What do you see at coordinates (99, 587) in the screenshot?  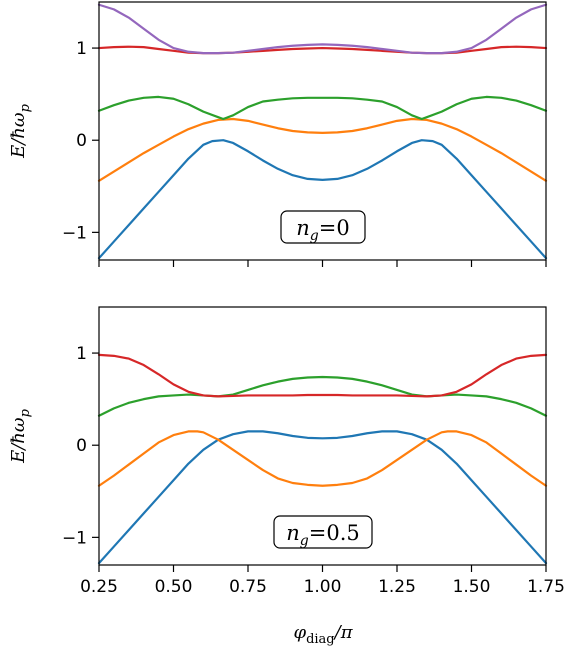 I see `x-tick-label: 0.25` at bounding box center [99, 587].